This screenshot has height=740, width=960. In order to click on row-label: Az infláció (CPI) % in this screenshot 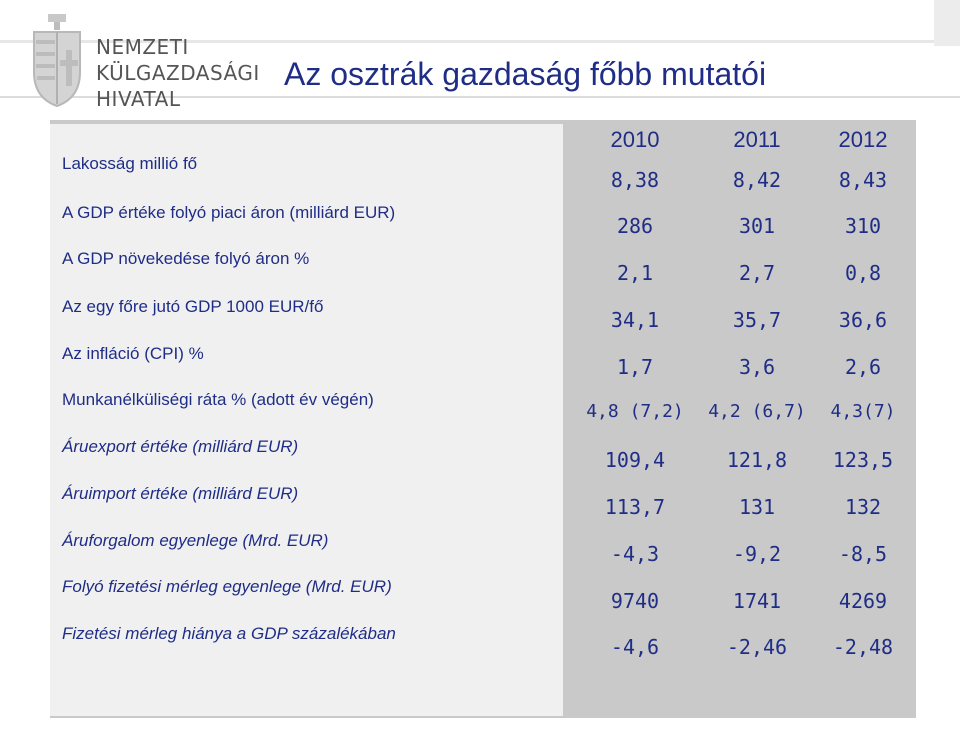, I will do `click(133, 353)`.